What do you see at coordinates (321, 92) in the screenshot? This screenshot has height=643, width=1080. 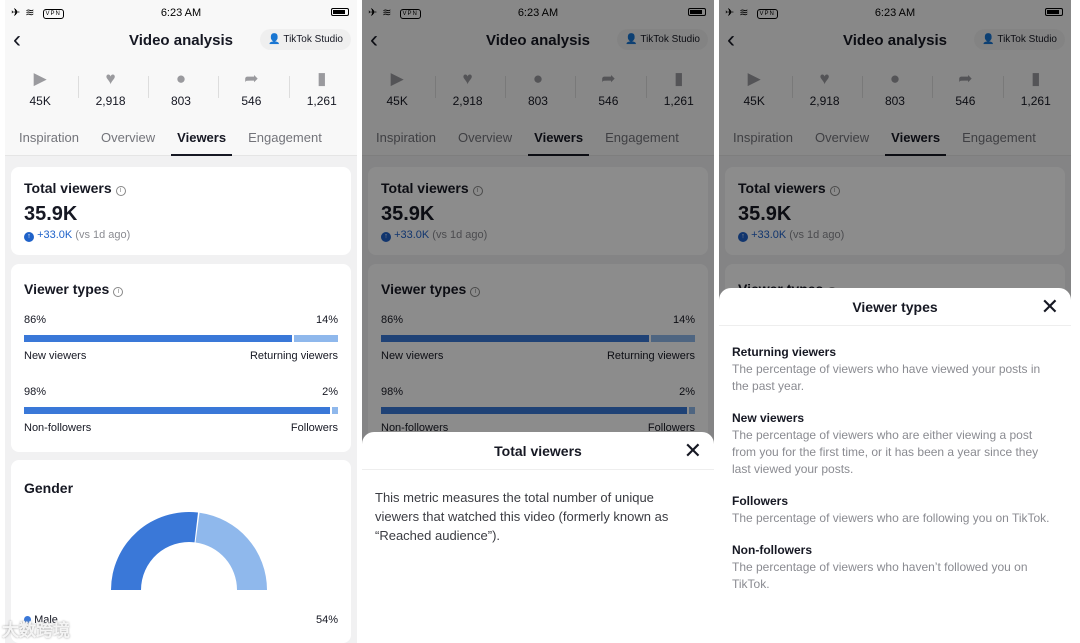 I see `stat-saves: ▮ 1,261` at bounding box center [321, 92].